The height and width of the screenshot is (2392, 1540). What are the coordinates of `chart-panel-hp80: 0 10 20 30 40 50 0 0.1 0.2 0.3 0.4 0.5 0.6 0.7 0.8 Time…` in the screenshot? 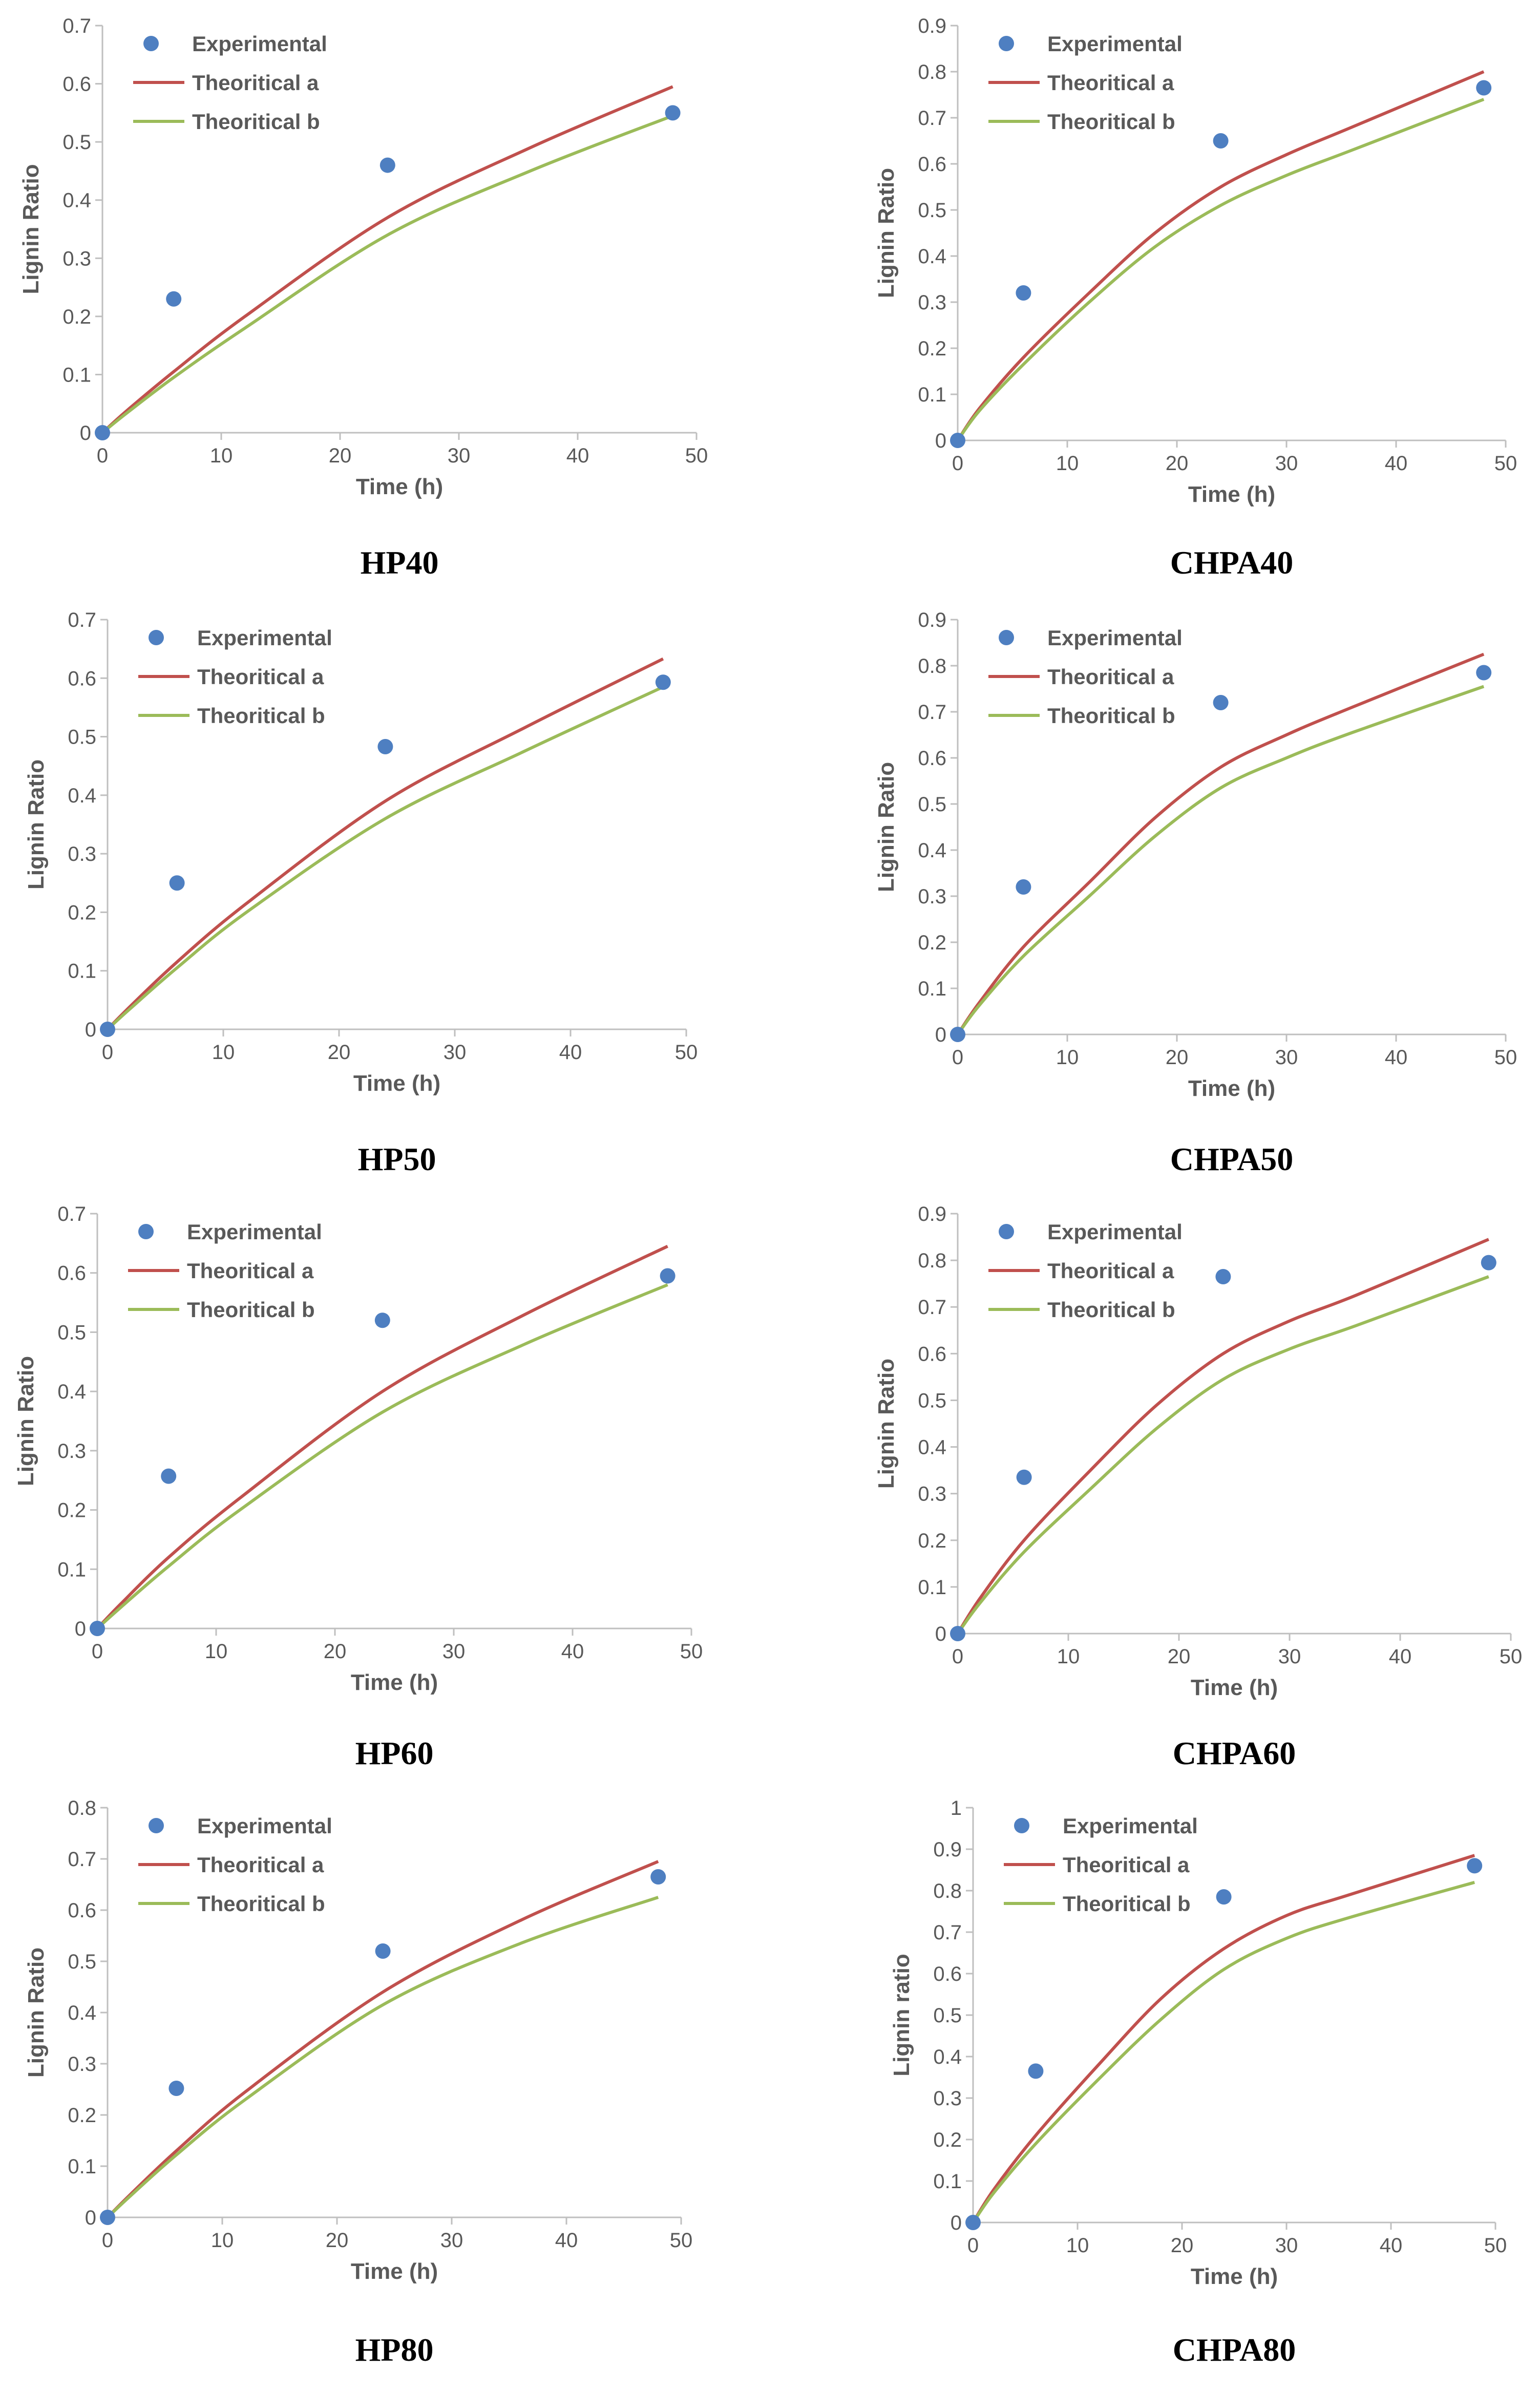 It's located at (358, 2082).